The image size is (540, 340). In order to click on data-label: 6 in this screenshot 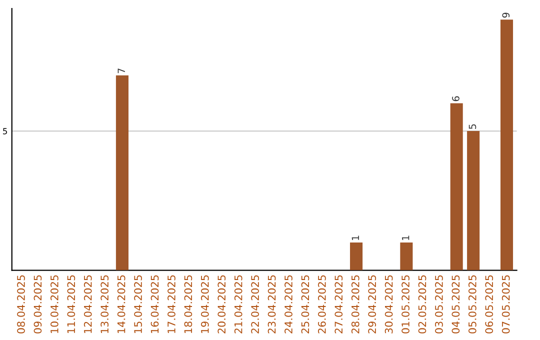, I will do `click(456, 99)`.